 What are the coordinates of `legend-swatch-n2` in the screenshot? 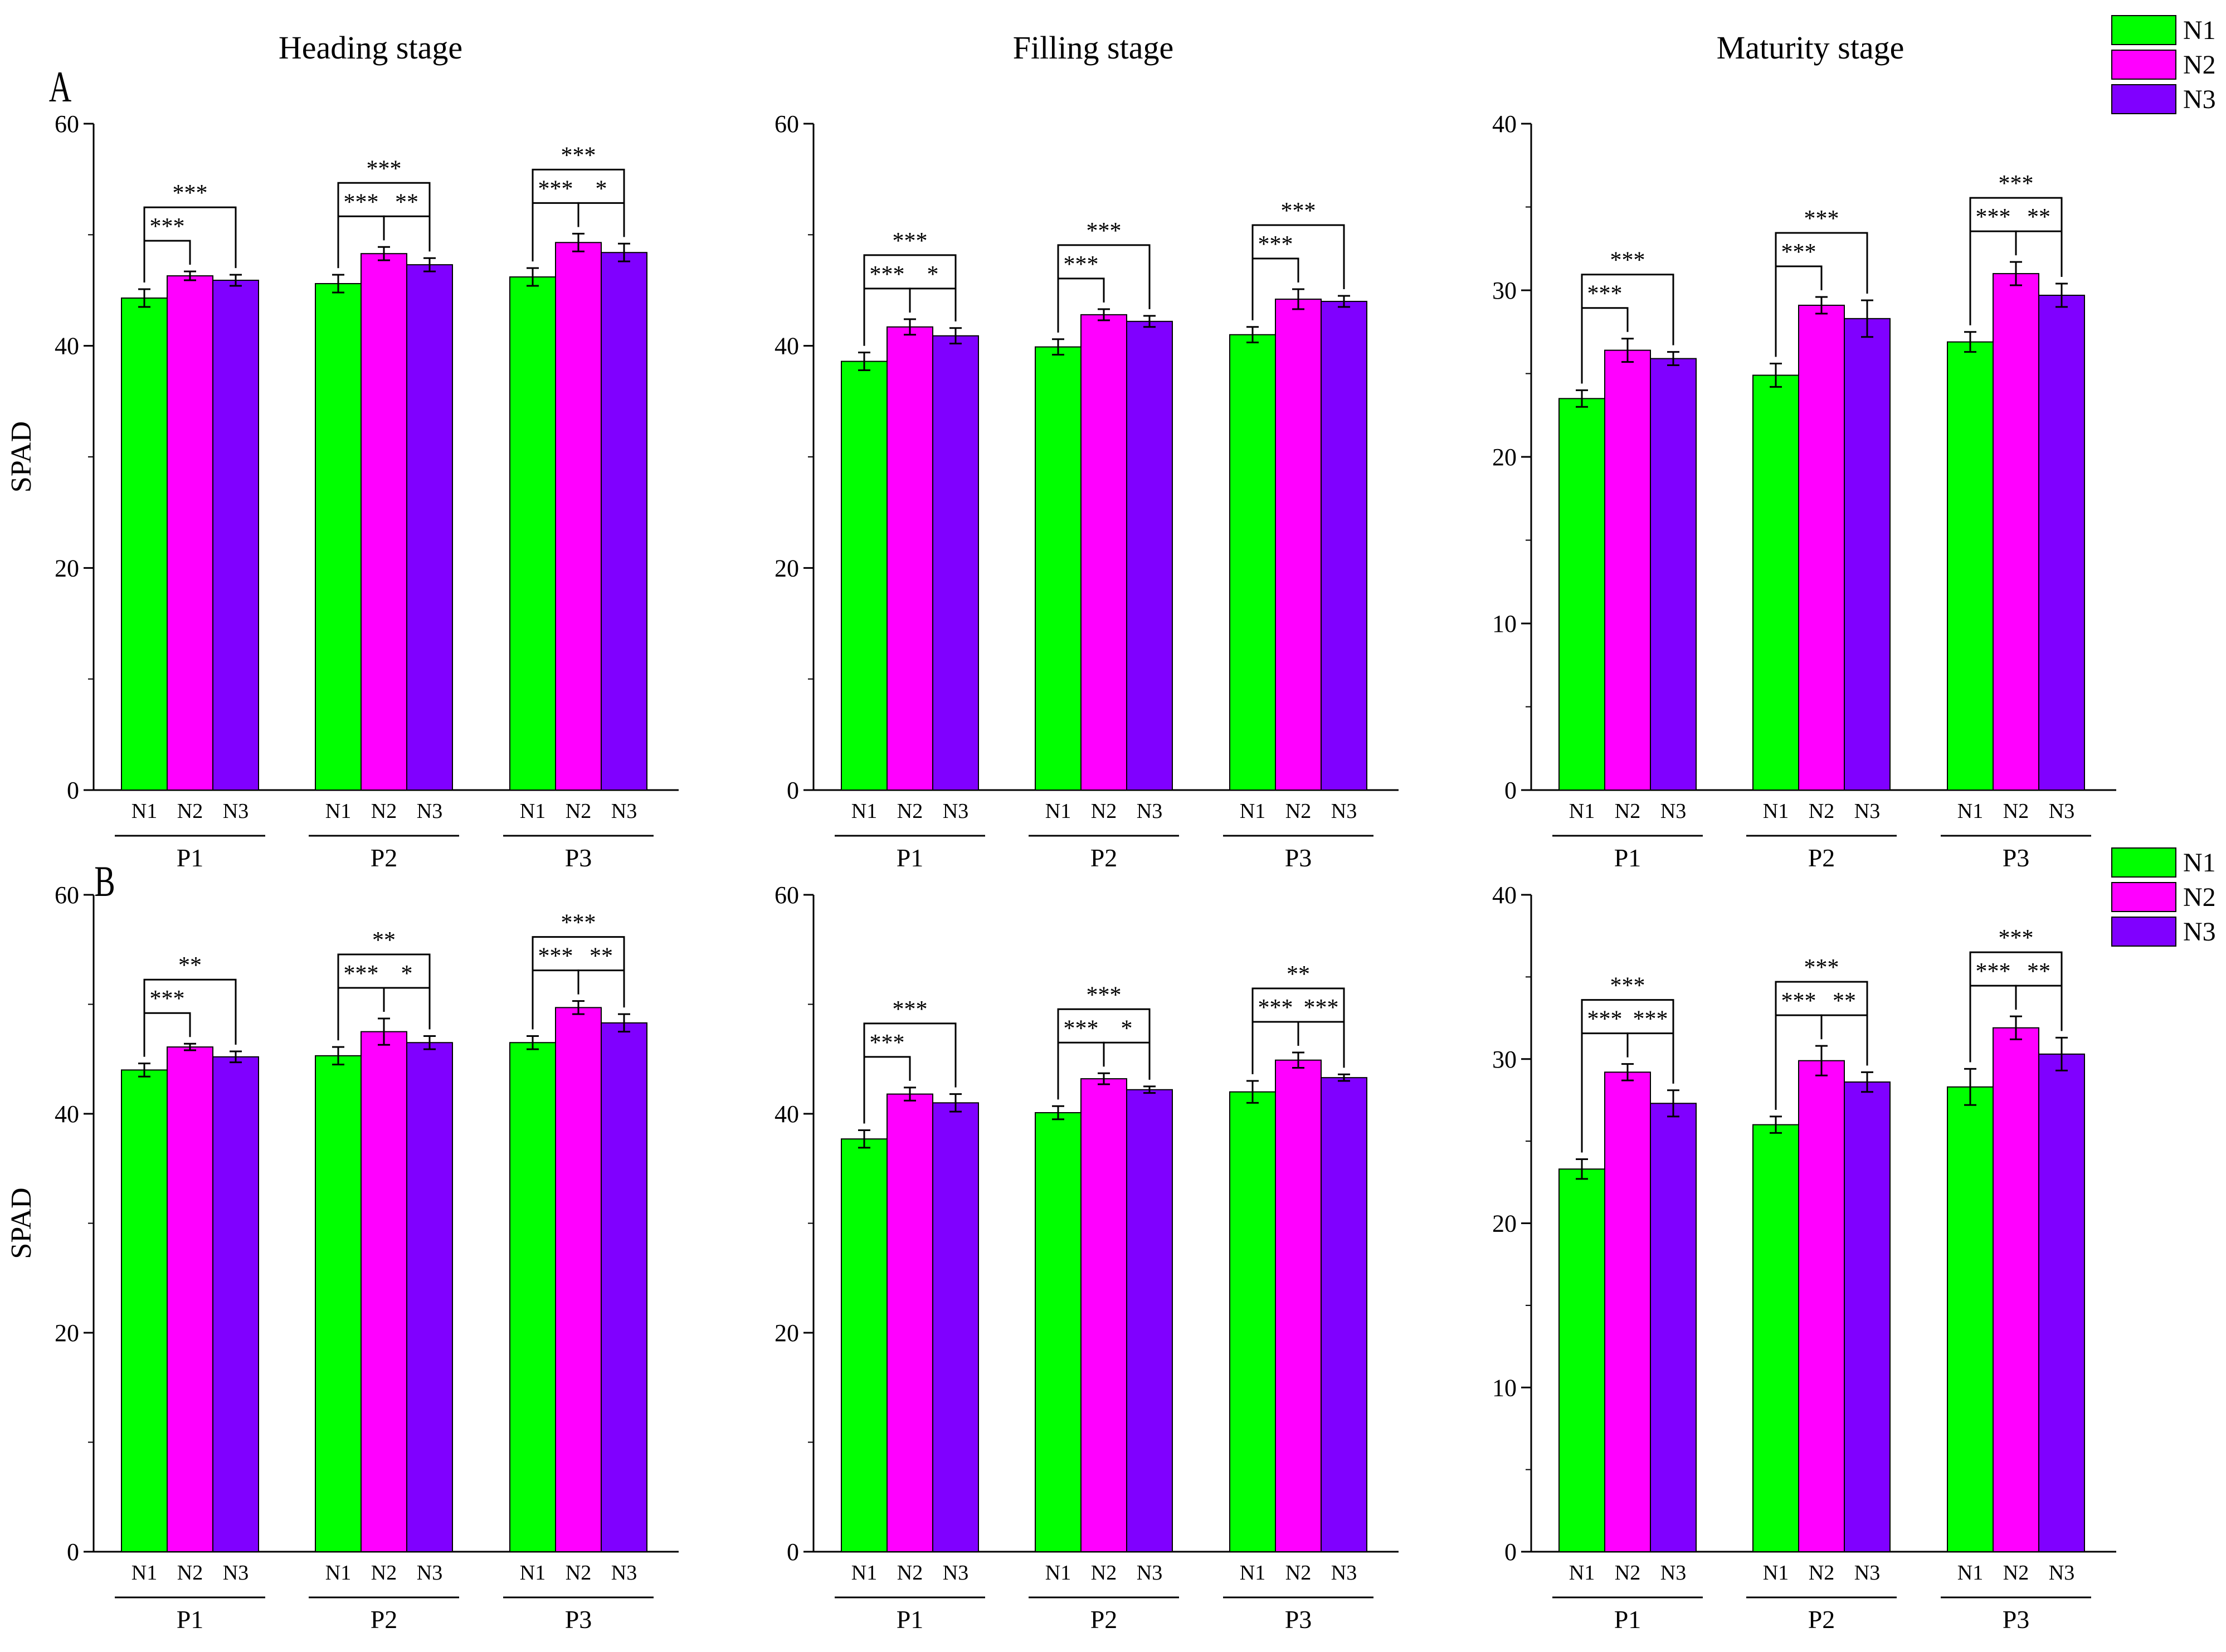 It's located at (2143, 897).